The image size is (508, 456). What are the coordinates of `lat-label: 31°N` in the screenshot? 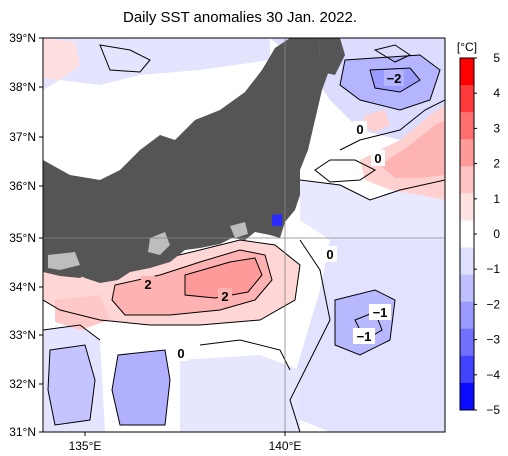 It's located at (22, 432).